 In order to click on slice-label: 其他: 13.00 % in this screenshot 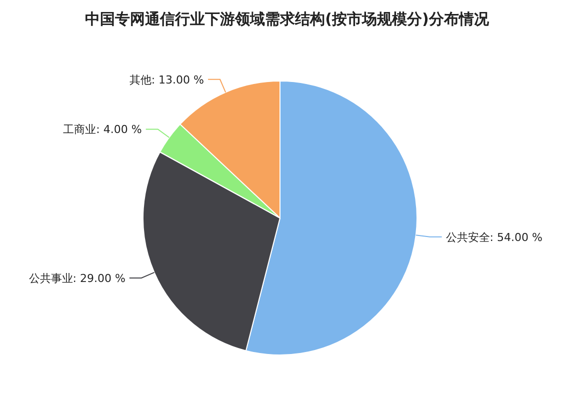, I will do `click(166, 79)`.